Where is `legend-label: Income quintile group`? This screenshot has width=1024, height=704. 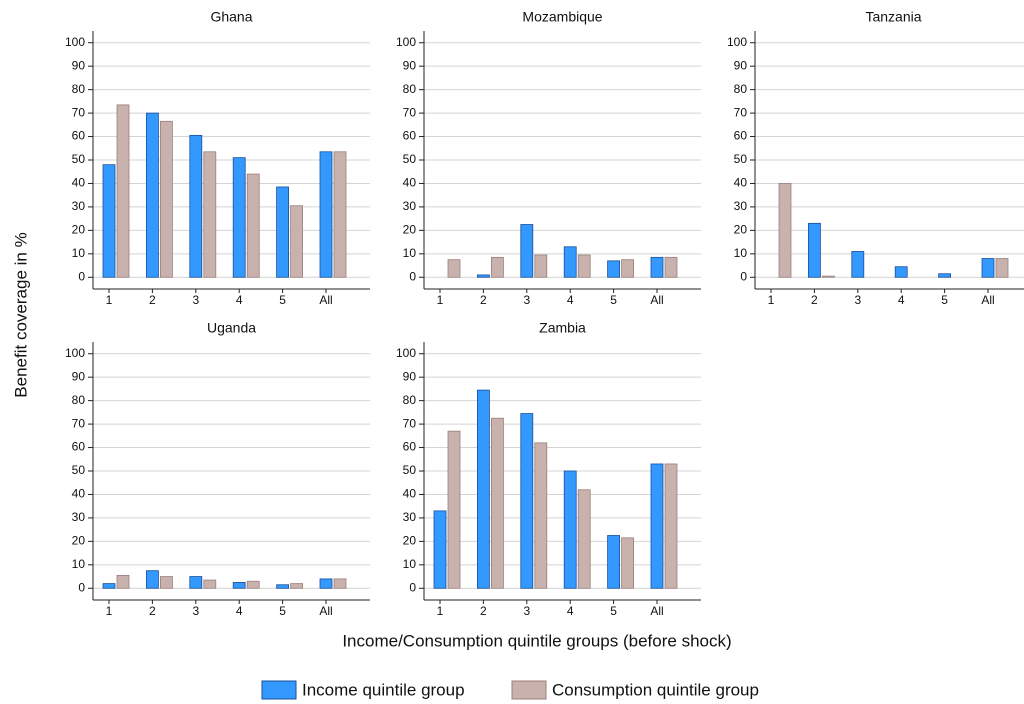
legend-label: Income quintile group is located at coordinates (383, 689).